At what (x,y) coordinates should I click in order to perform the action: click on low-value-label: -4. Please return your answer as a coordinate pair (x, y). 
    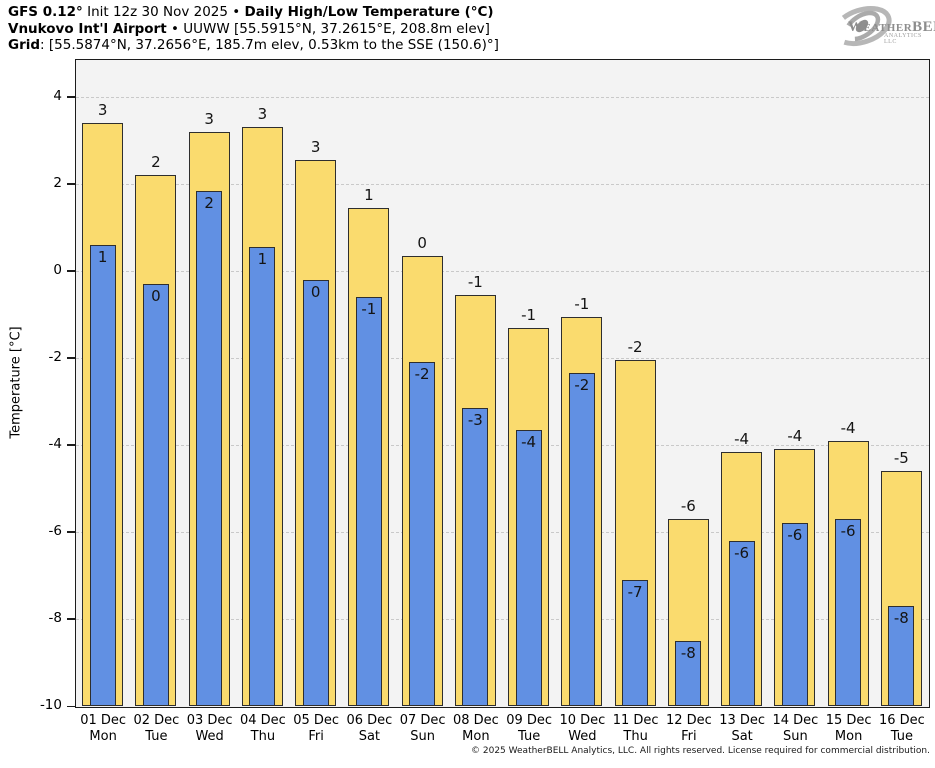
    Looking at the image, I should click on (529, 441).